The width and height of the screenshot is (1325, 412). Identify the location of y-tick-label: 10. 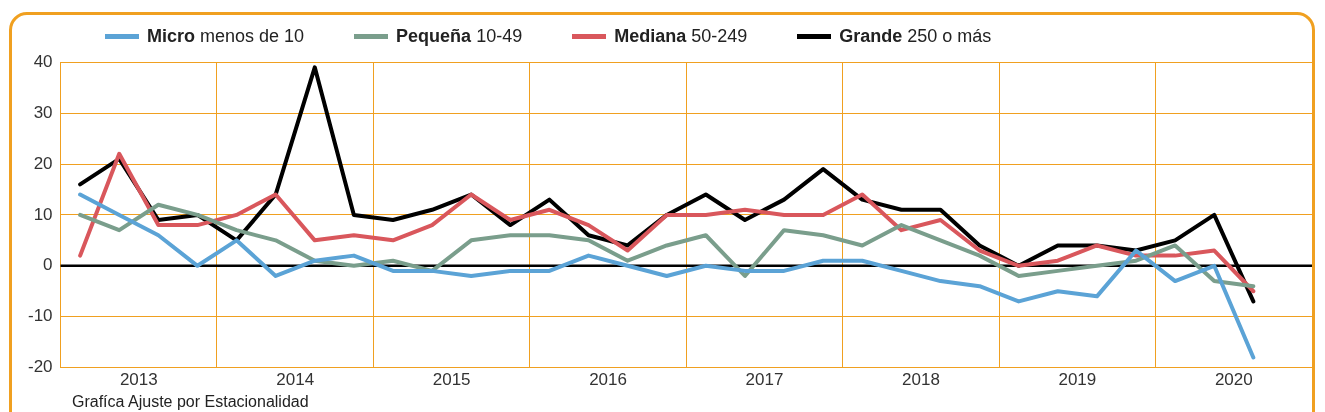
(43, 214).